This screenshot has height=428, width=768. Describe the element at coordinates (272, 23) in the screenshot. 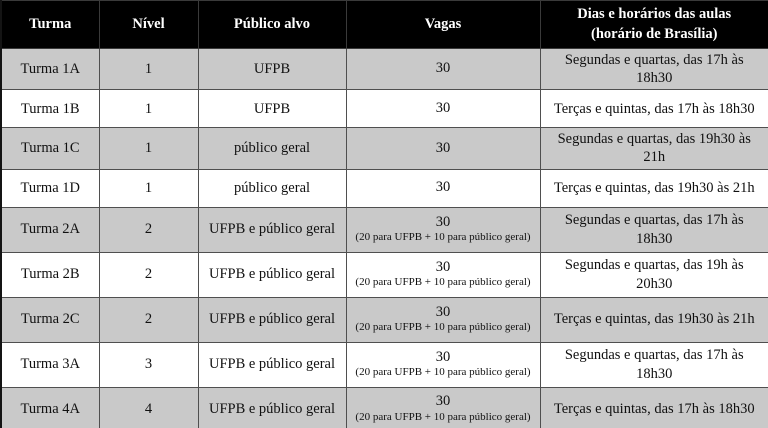

I see `header-label: Público alvo` at that location.